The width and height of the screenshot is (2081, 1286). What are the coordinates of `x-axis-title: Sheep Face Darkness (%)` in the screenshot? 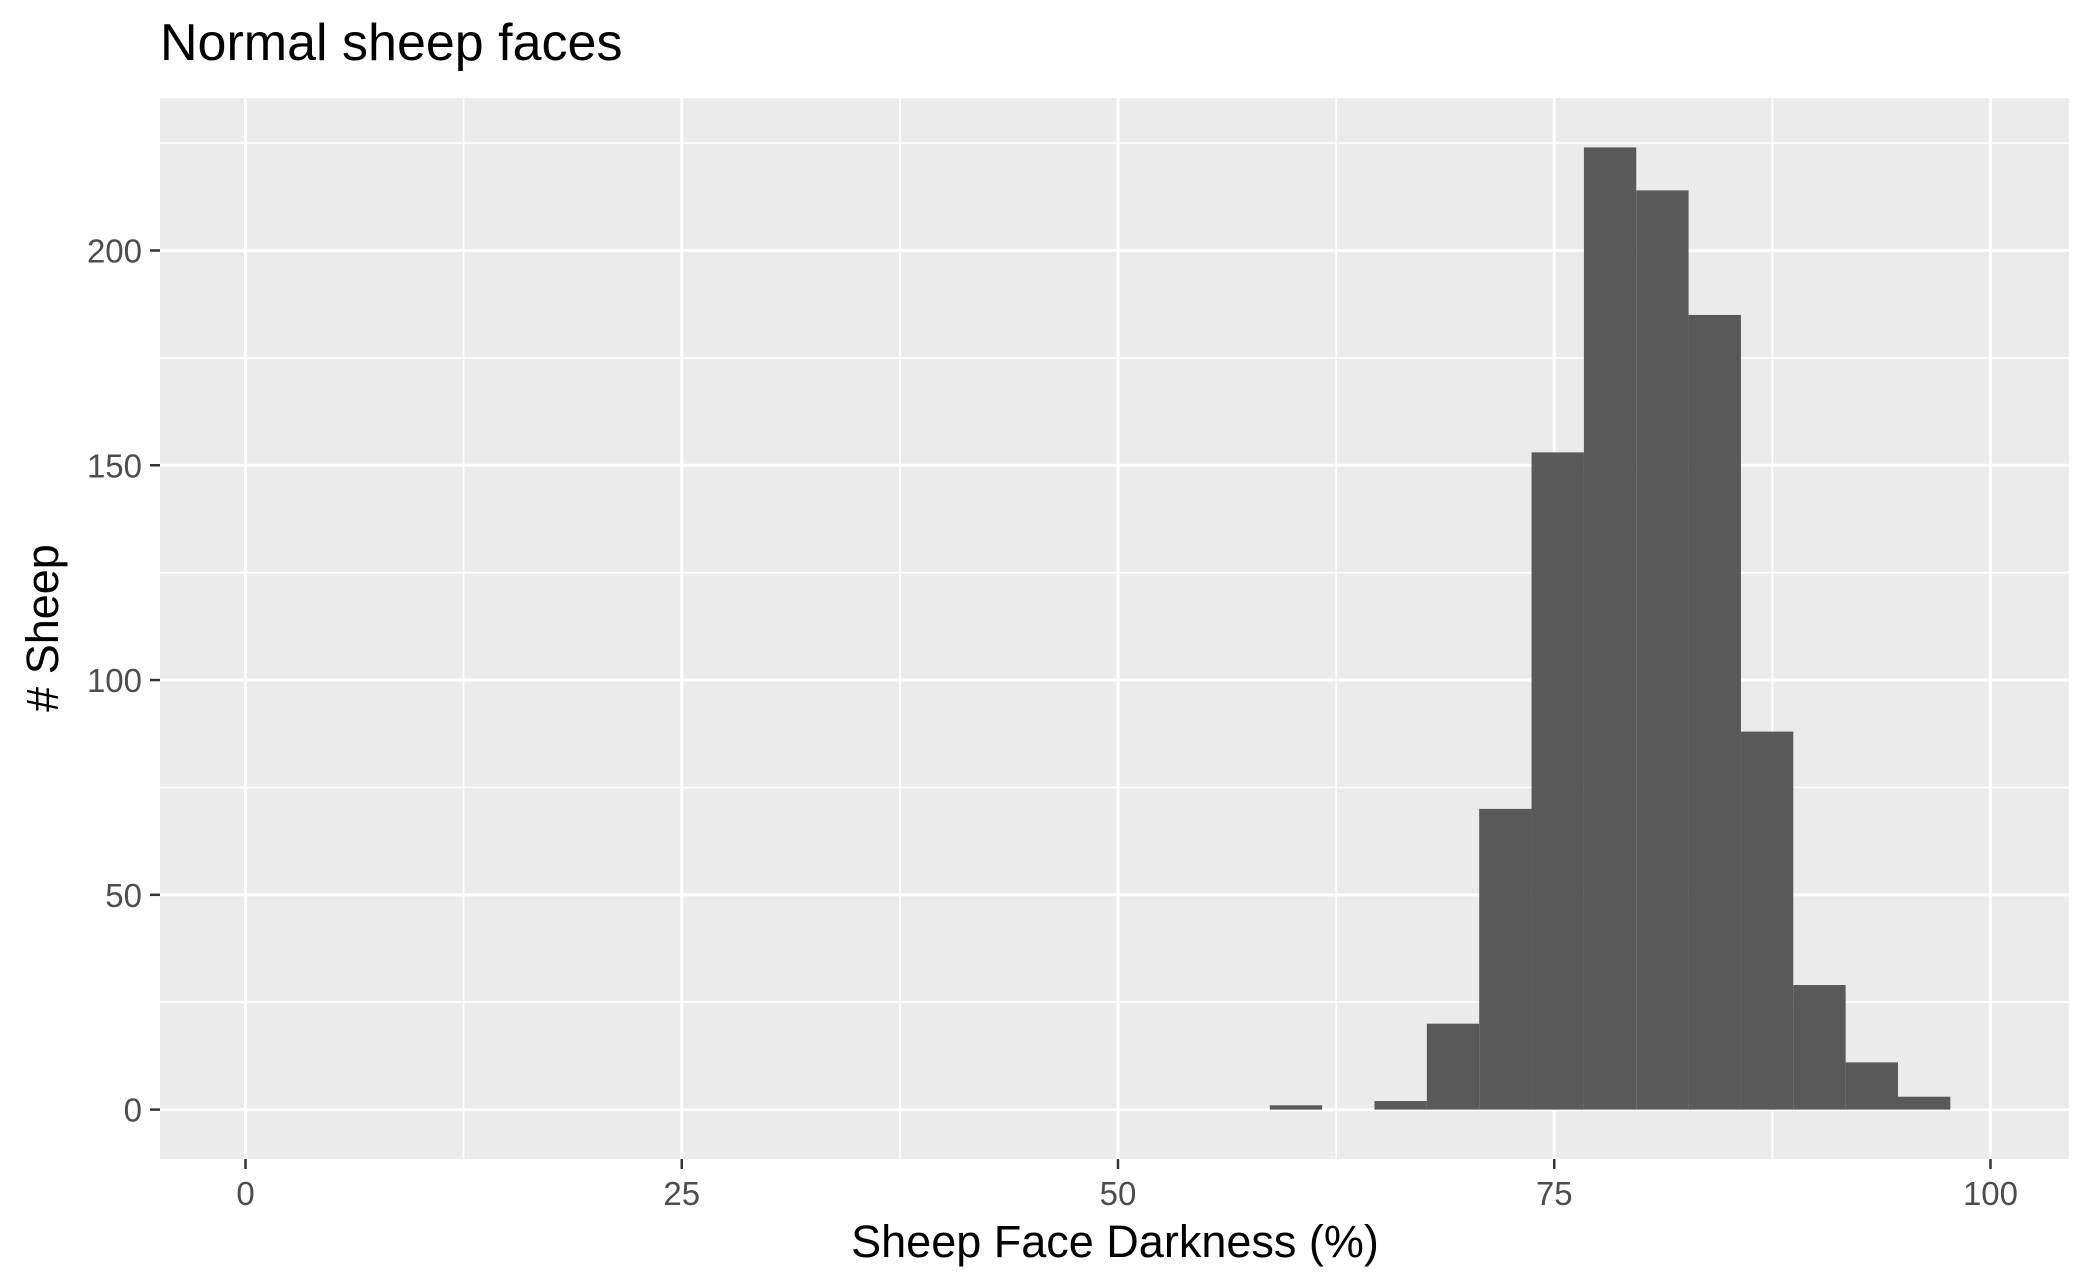 It's located at (1115, 1241).